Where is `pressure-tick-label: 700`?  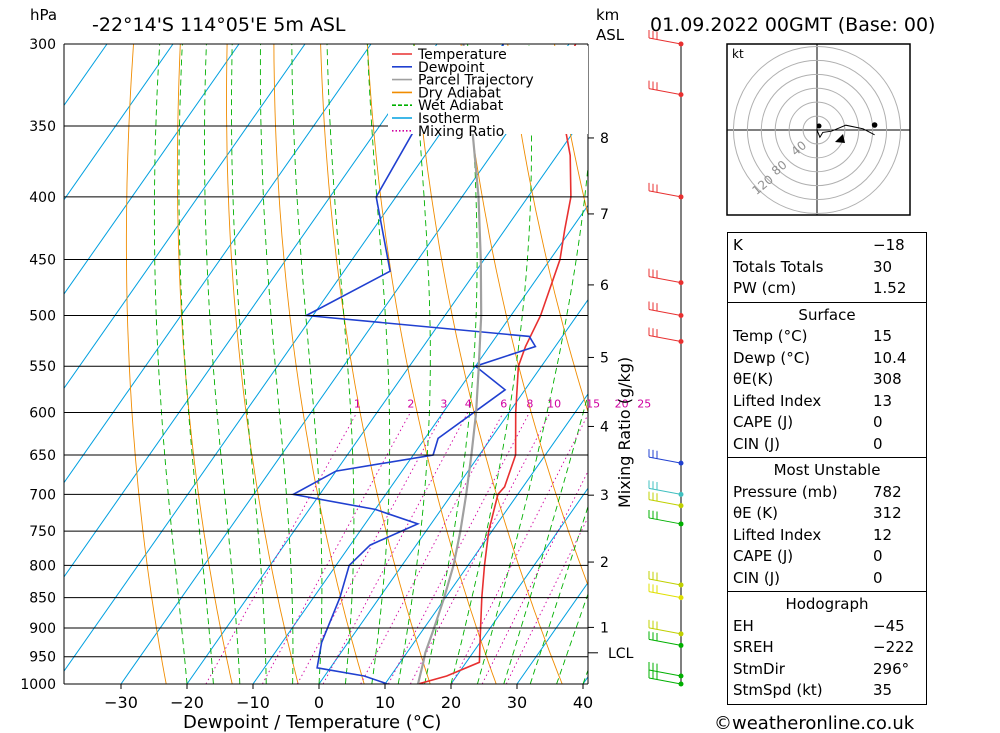
pressure-tick-label: 700 is located at coordinates (42, 495).